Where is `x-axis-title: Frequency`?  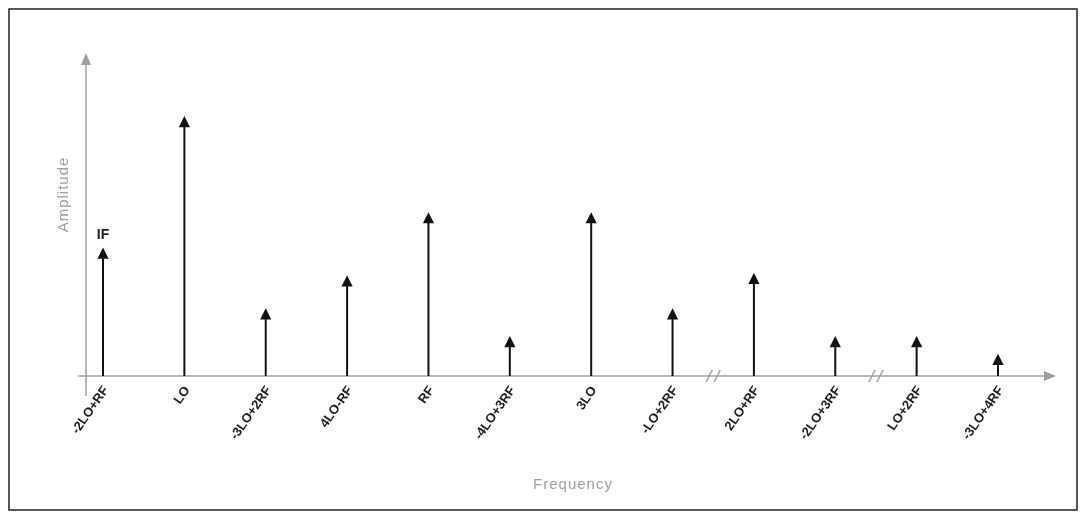 x-axis-title: Frequency is located at coordinates (573, 483).